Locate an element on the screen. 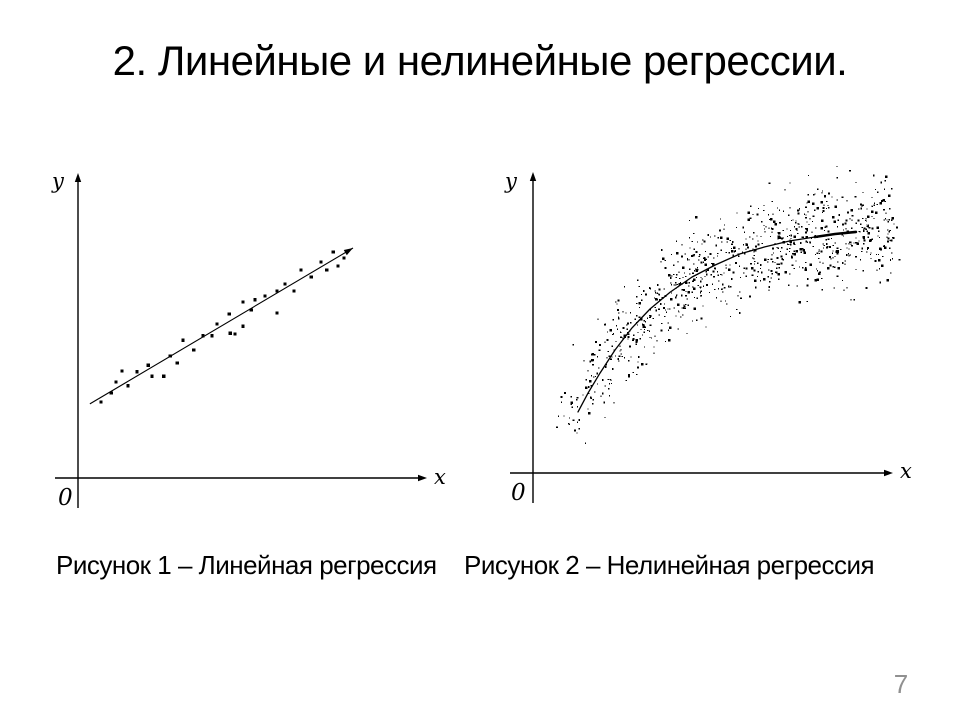 The width and height of the screenshot is (960, 720). figure-caption-linear: Рисунок 1 – Линейная регрессия is located at coordinates (246, 565).